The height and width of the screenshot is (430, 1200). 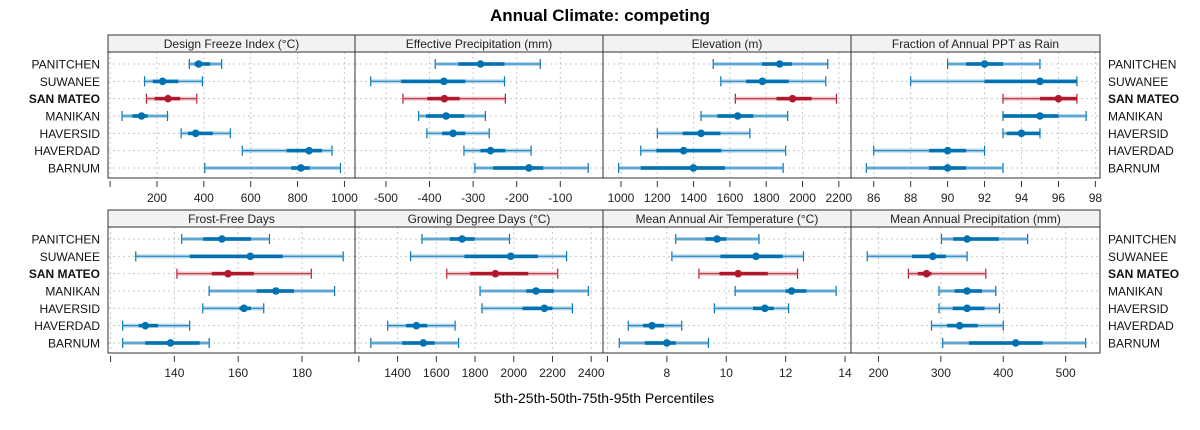 I want to click on axis-tick-label: -300, so click(x=473, y=198).